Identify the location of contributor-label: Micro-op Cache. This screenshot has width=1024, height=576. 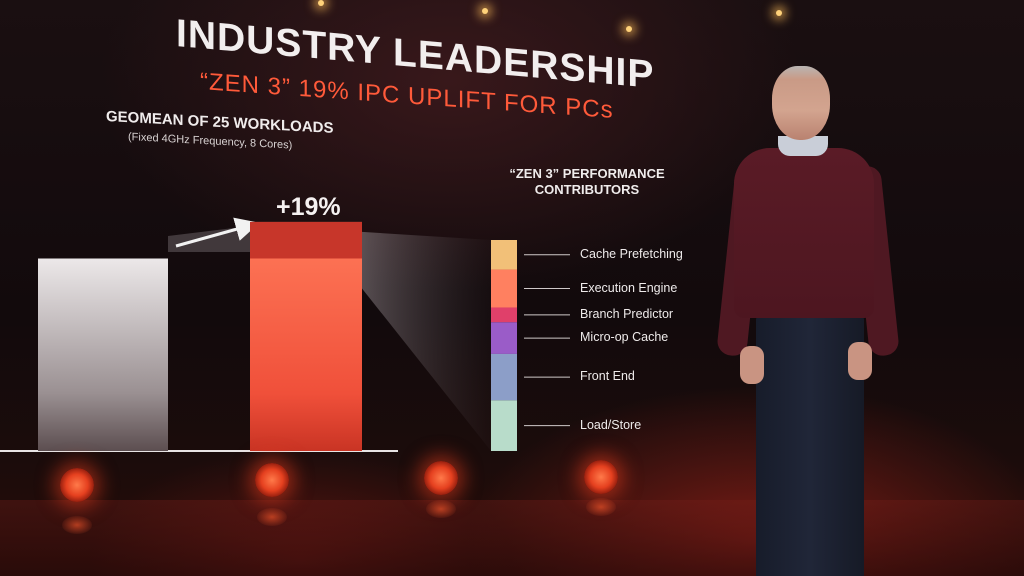
(624, 337).